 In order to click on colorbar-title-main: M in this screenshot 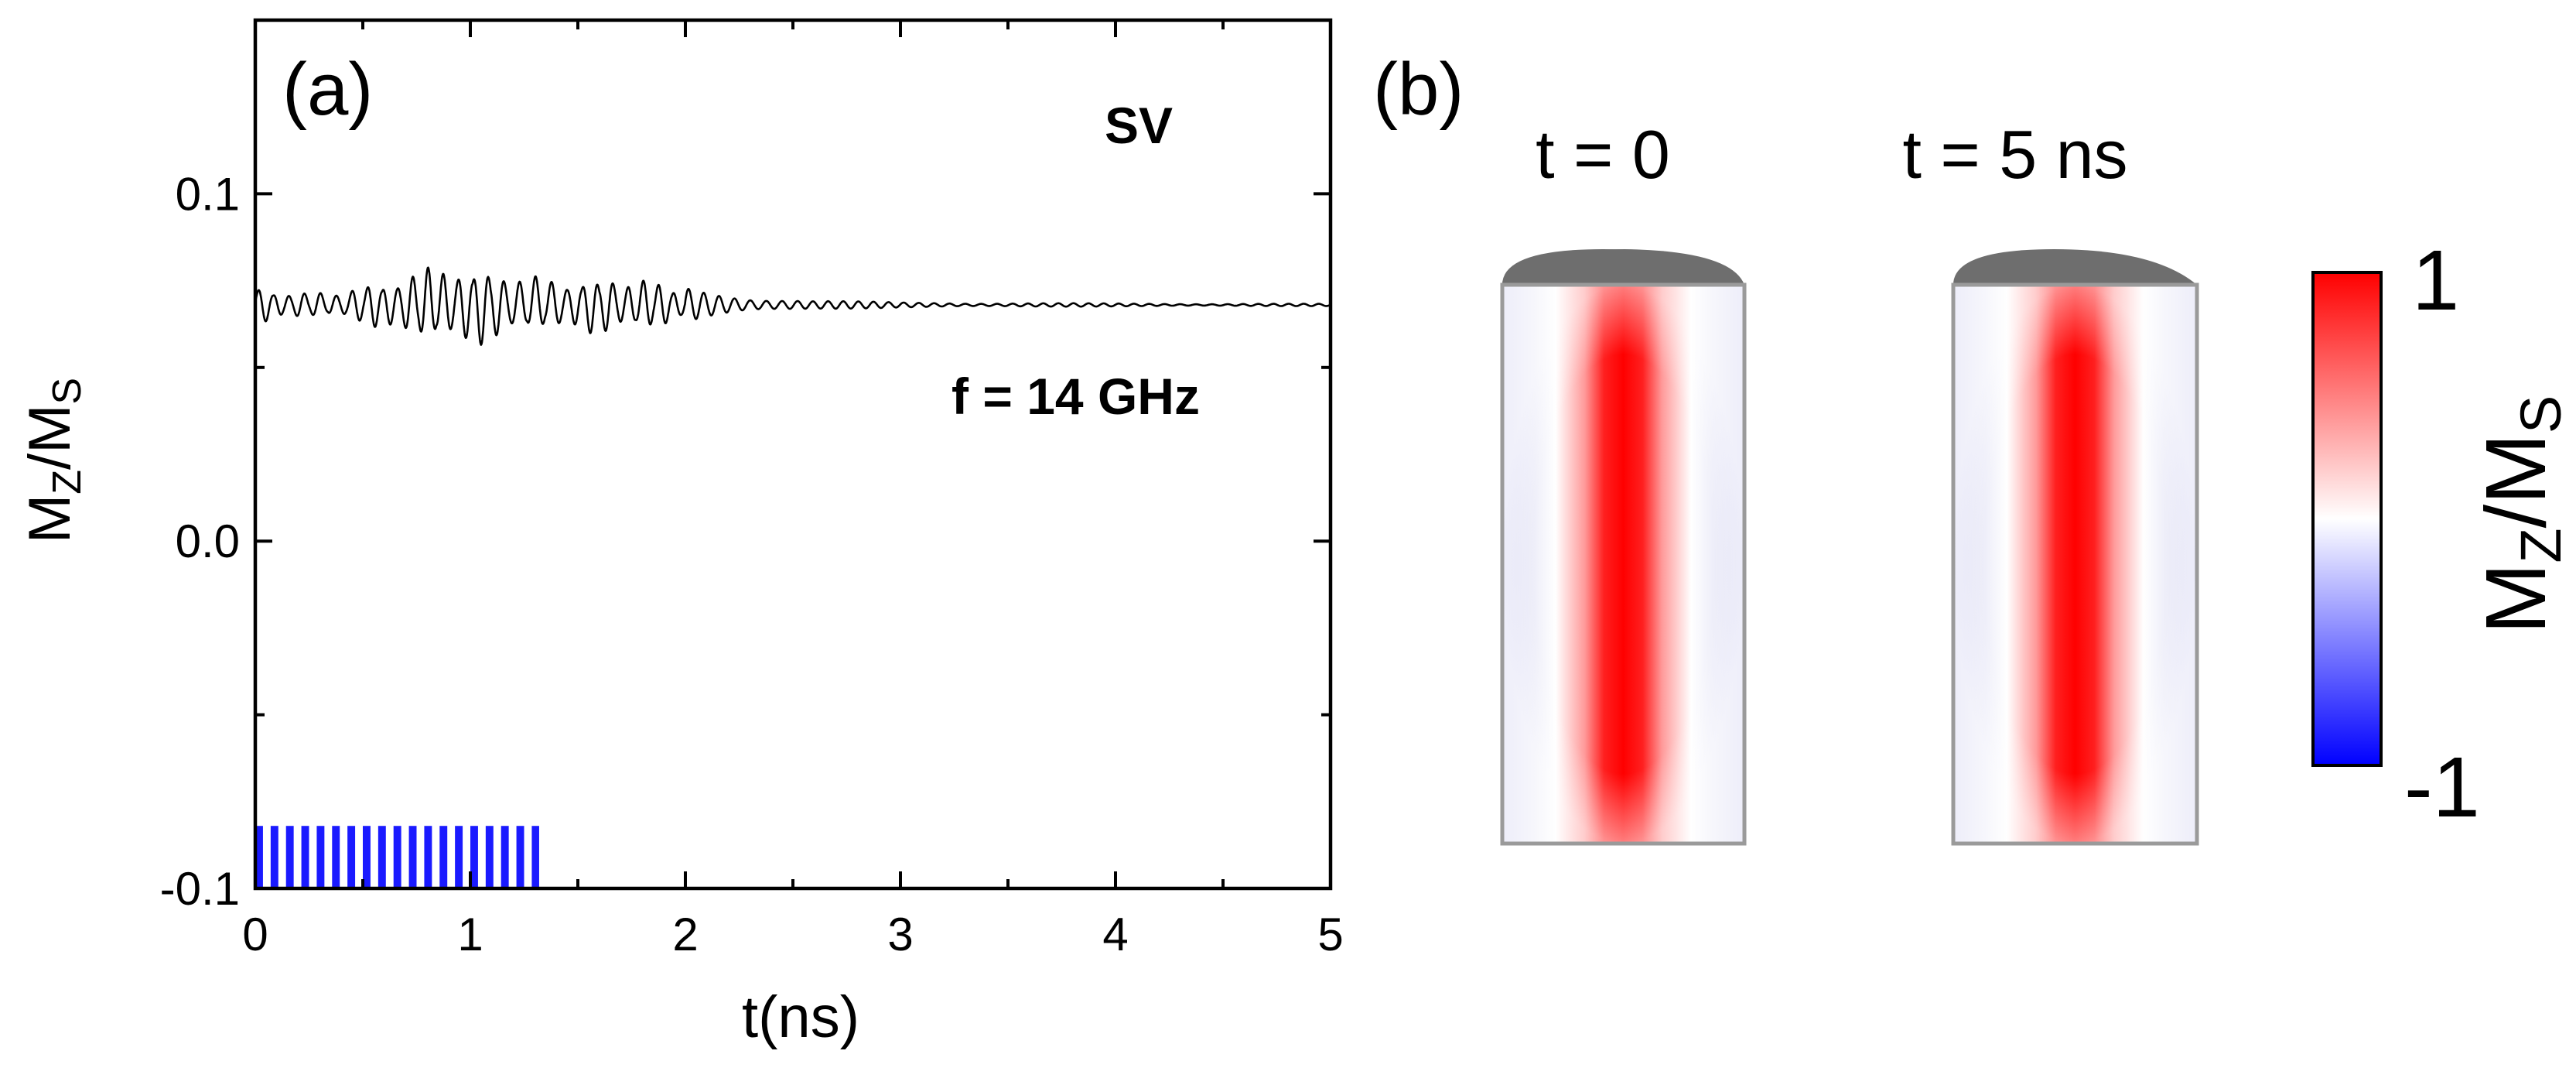, I will do `click(2516, 599)`.